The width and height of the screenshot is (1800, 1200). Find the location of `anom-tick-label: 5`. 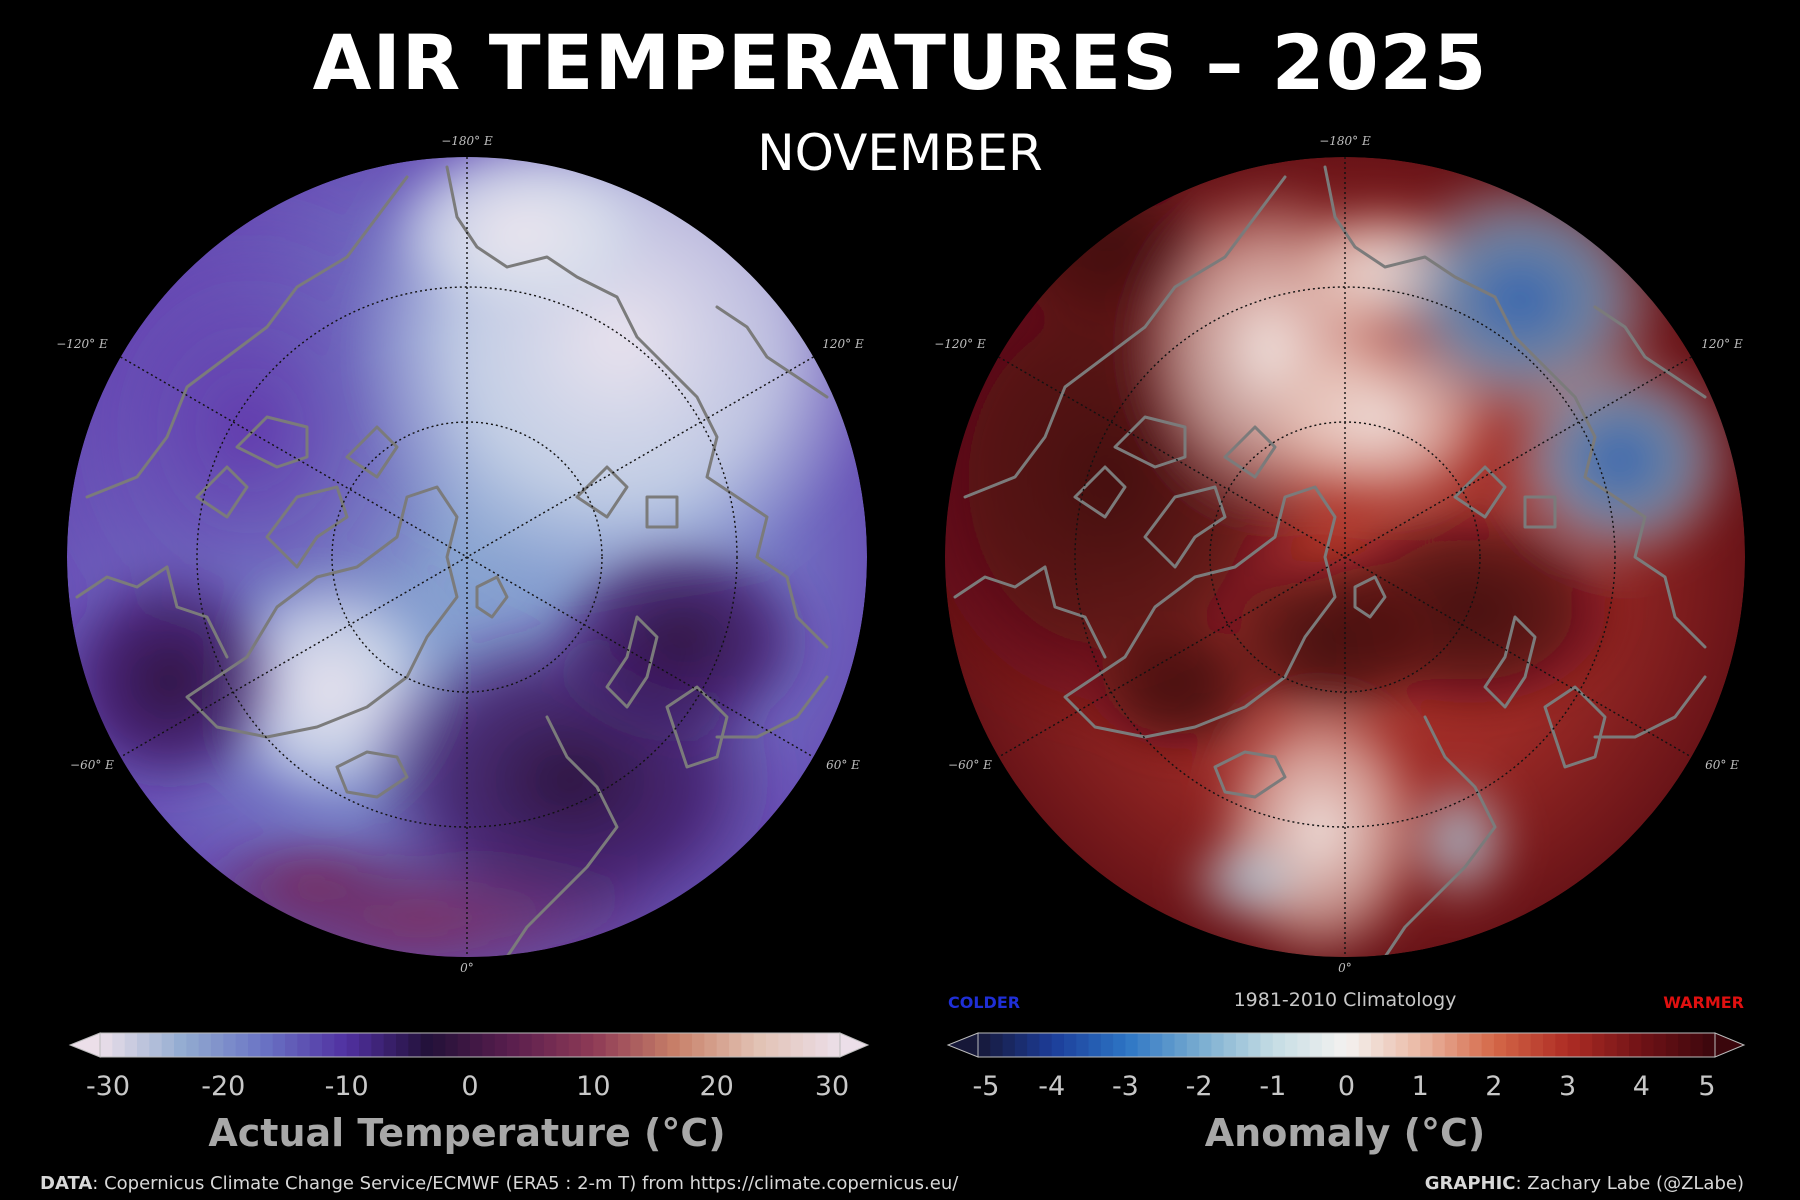

anom-tick-label: 5 is located at coordinates (1706, 1086).